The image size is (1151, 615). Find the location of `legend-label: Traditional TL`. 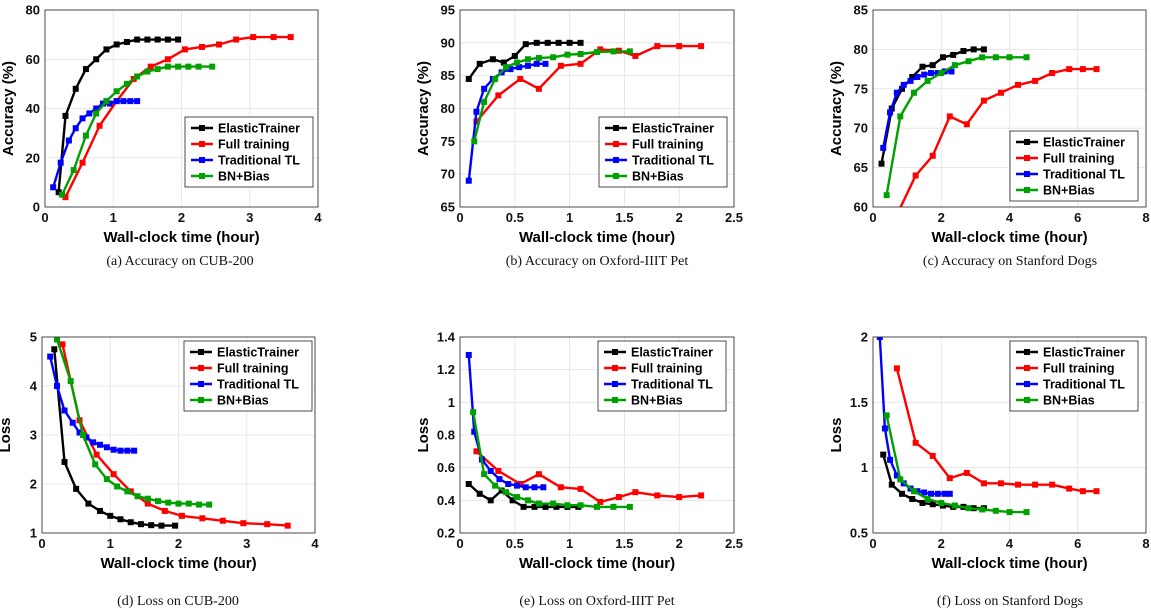

legend-label: Traditional TL is located at coordinates (258, 385).